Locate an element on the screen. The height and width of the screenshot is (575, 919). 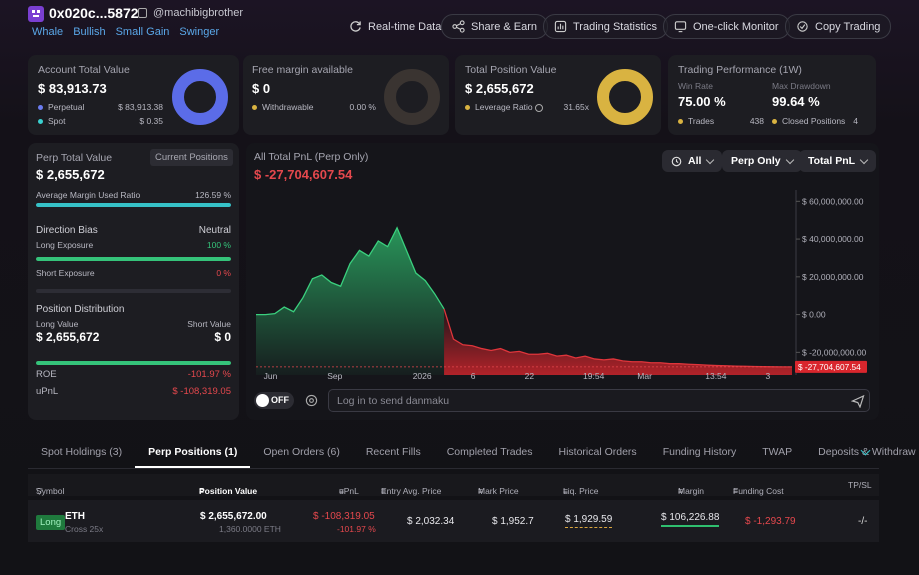
x-tick-label: 22 is located at coordinates (530, 376).